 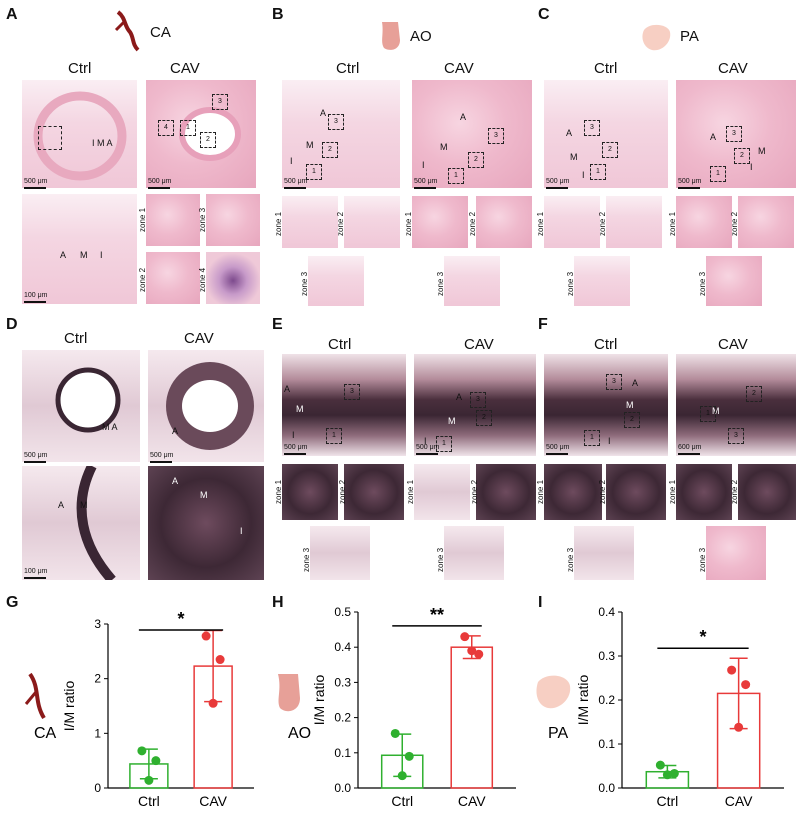 What do you see at coordinates (583, 700) in the screenshot?
I see `y-axis-label: I/M ratio` at bounding box center [583, 700].